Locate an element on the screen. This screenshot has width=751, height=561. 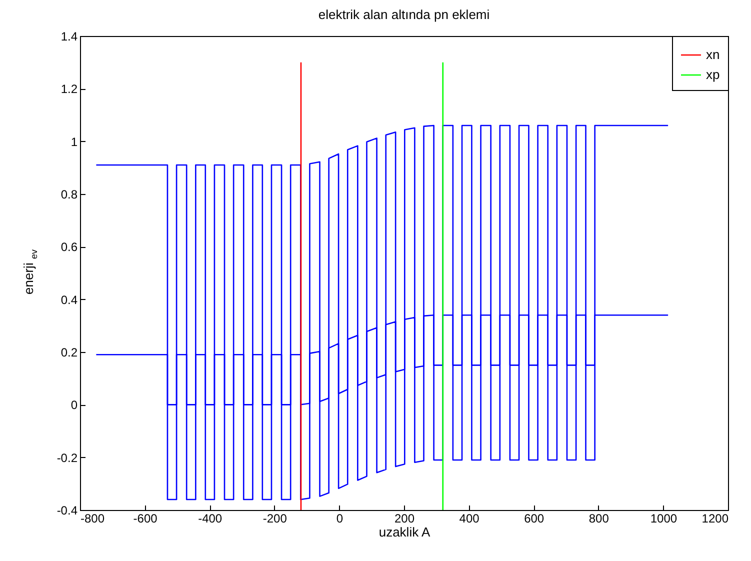
chart-title: elektrik alan altında pn eklemi is located at coordinates (404, 14).